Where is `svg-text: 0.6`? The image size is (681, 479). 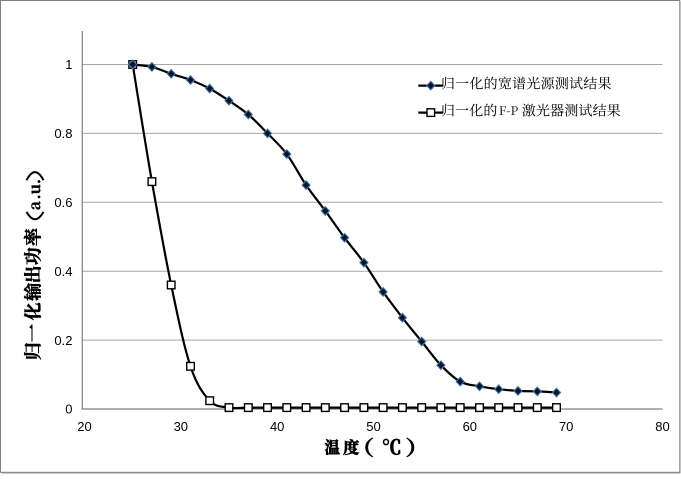
svg-text: 0.6 is located at coordinates (63, 202).